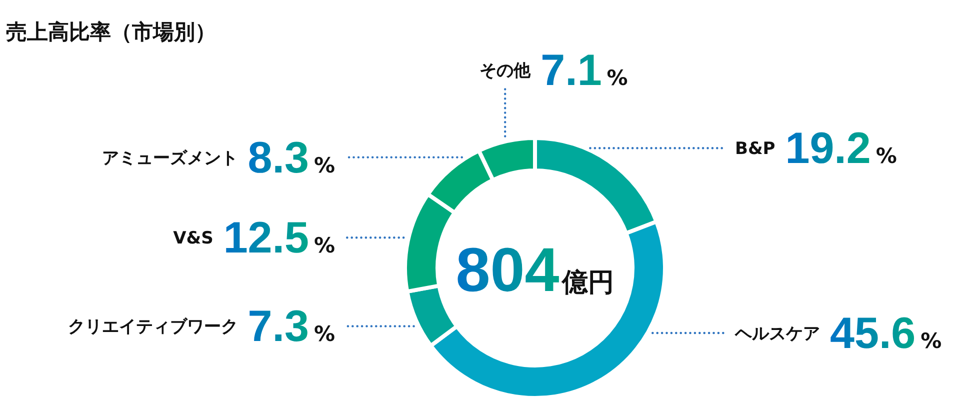  What do you see at coordinates (535, 270) in the screenshot?
I see `text: 804億円` at bounding box center [535, 270].